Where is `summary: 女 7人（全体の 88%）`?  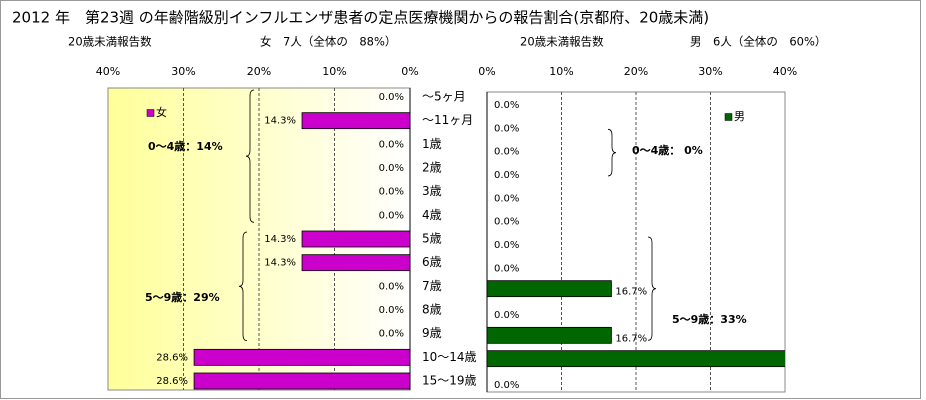
summary: 女 7人（全体の 88%） is located at coordinates (328, 42).